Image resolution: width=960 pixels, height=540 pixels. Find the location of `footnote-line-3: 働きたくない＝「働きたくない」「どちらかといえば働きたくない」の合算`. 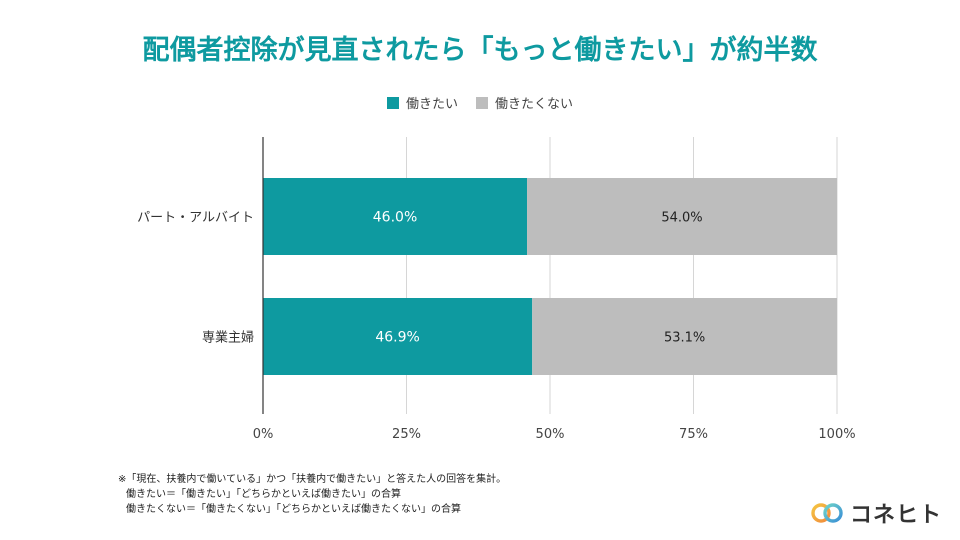

footnote-line-3: 働きたくない＝「働きたくない」「どちらかといえば働きたくない」の合算 is located at coordinates (293, 509).